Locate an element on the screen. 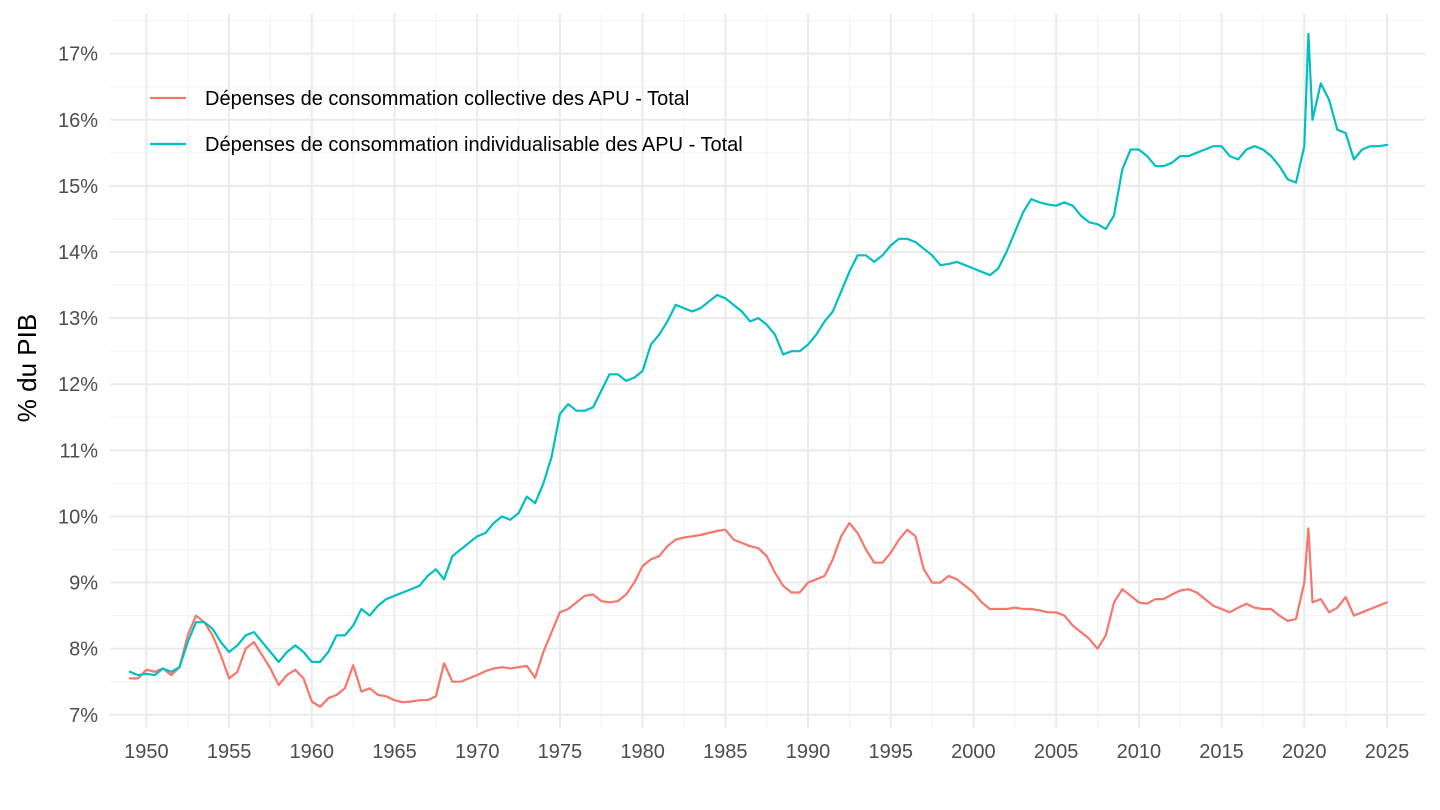 The image size is (1440, 810). x-tick-label: 1950 is located at coordinates (146, 752).